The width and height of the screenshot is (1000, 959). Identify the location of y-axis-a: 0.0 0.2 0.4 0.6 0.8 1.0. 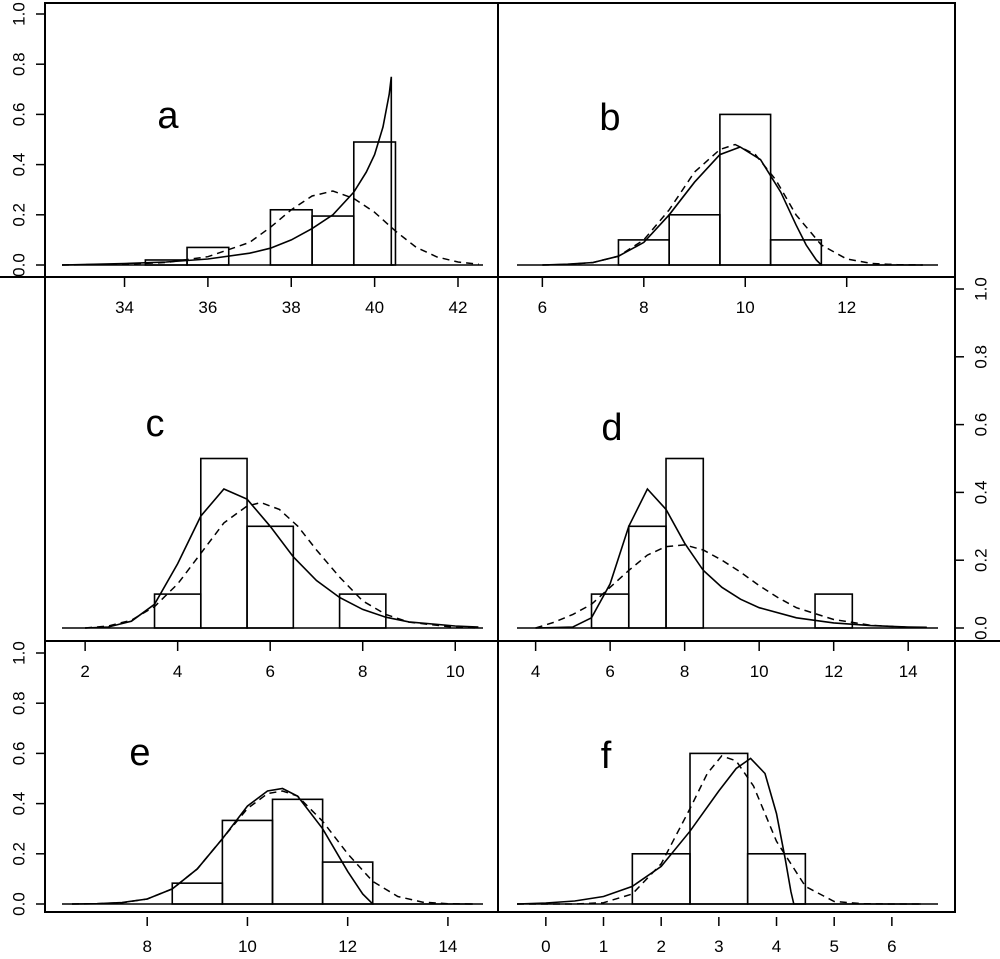
(27, 139).